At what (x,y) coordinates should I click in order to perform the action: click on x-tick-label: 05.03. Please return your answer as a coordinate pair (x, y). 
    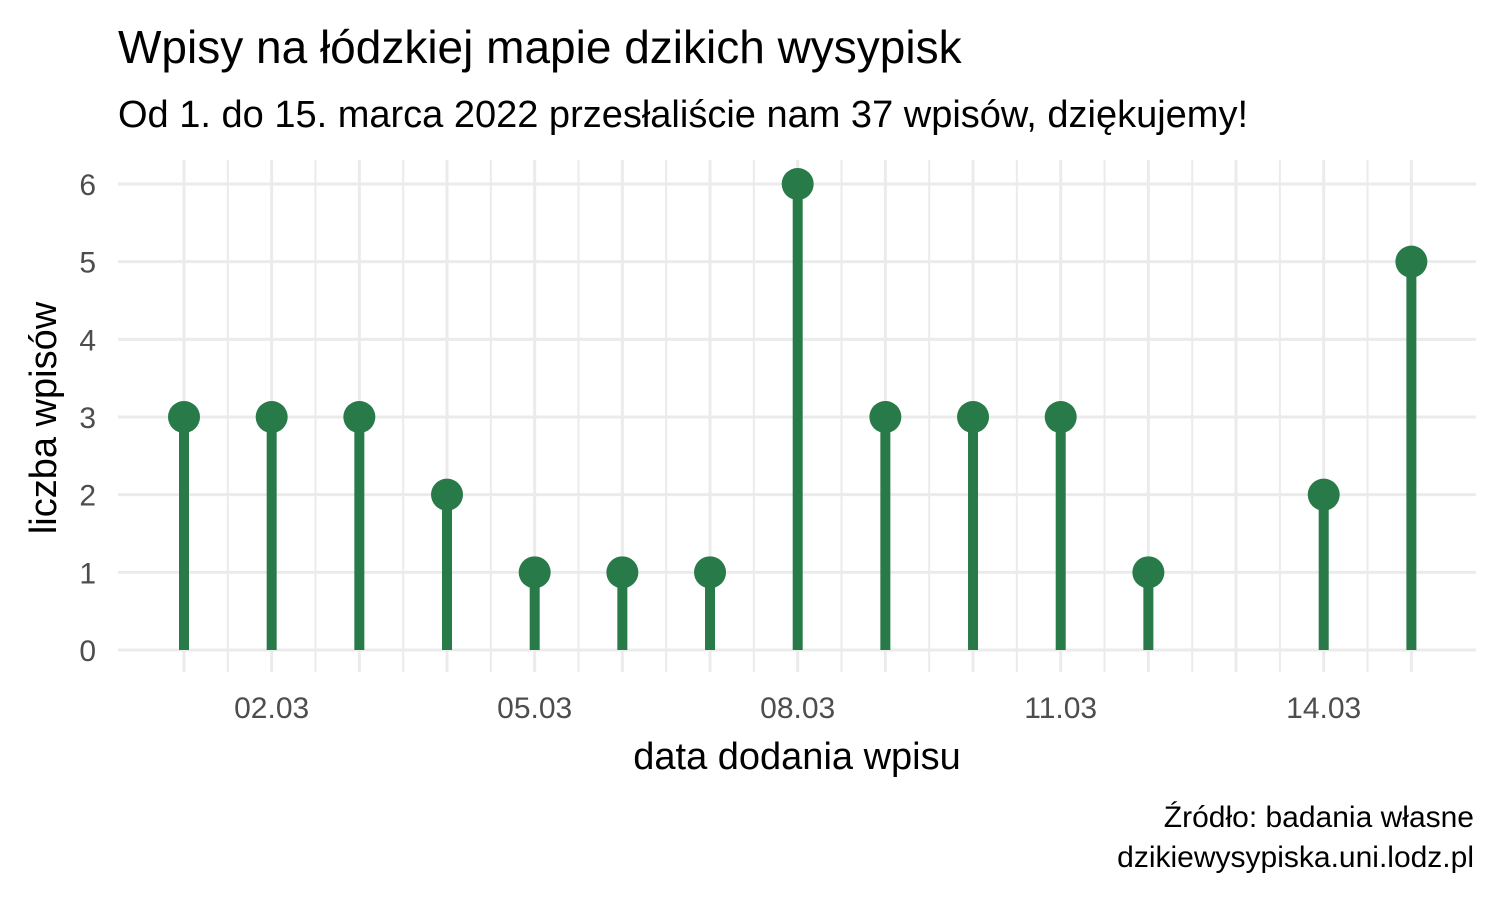
    Looking at the image, I should click on (534, 708).